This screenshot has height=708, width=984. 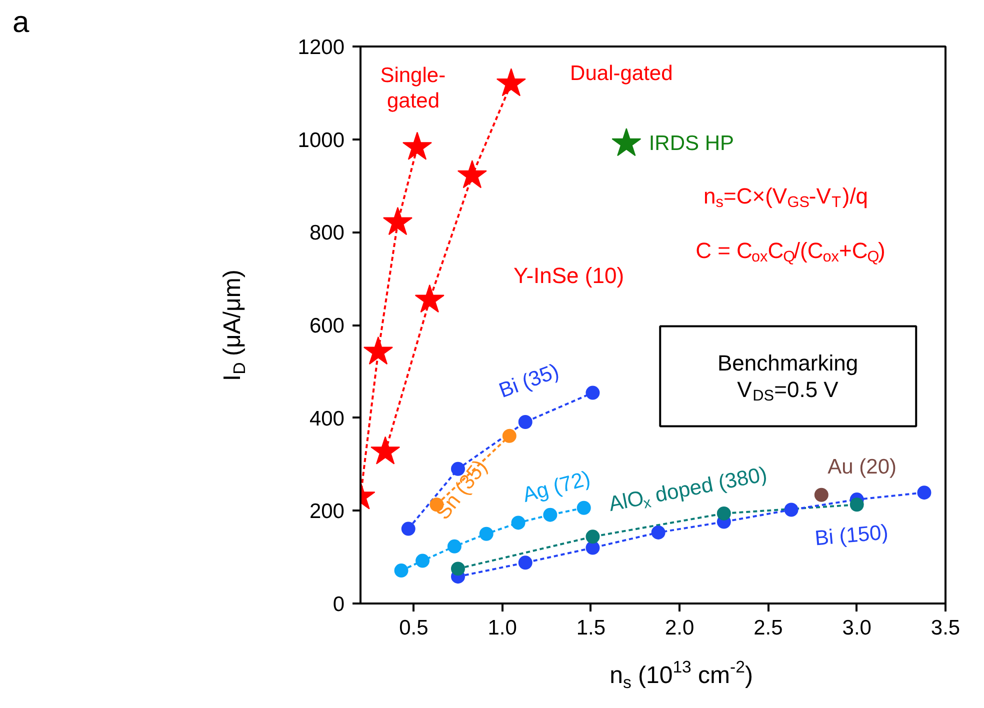 I want to click on x-tick-label: 2.5, so click(x=768, y=628).